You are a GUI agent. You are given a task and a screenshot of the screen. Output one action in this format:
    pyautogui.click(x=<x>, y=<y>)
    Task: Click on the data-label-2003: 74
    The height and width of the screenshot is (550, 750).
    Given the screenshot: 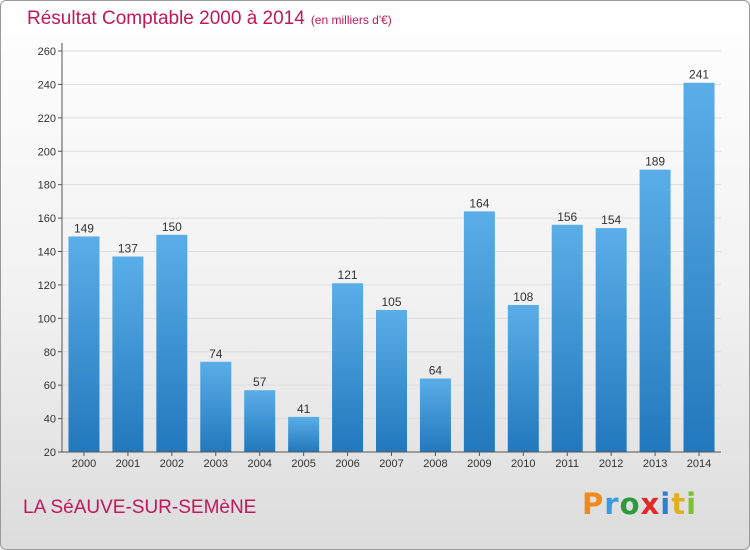 What is the action you would take?
    pyautogui.click(x=216, y=354)
    